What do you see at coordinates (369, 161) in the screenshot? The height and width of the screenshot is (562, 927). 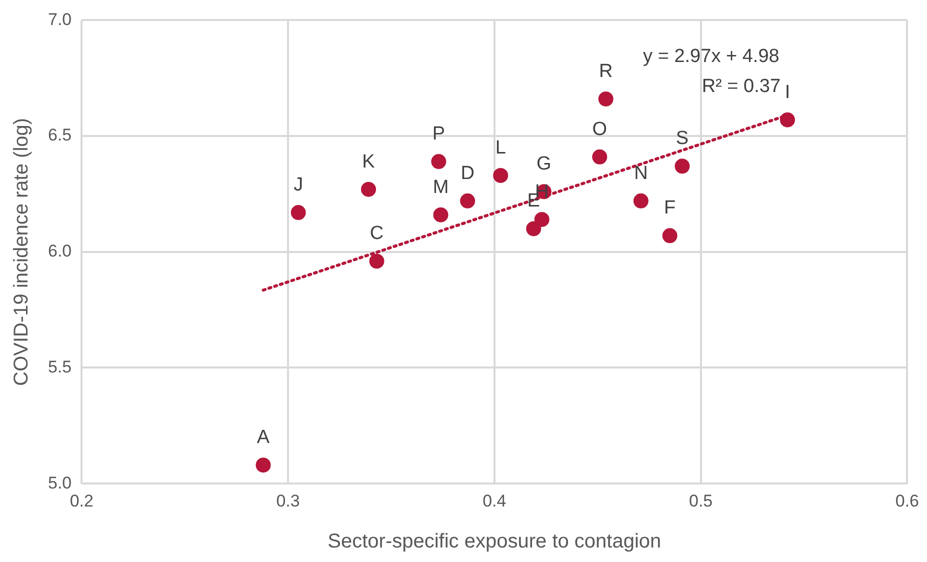 I see `annotation: K` at bounding box center [369, 161].